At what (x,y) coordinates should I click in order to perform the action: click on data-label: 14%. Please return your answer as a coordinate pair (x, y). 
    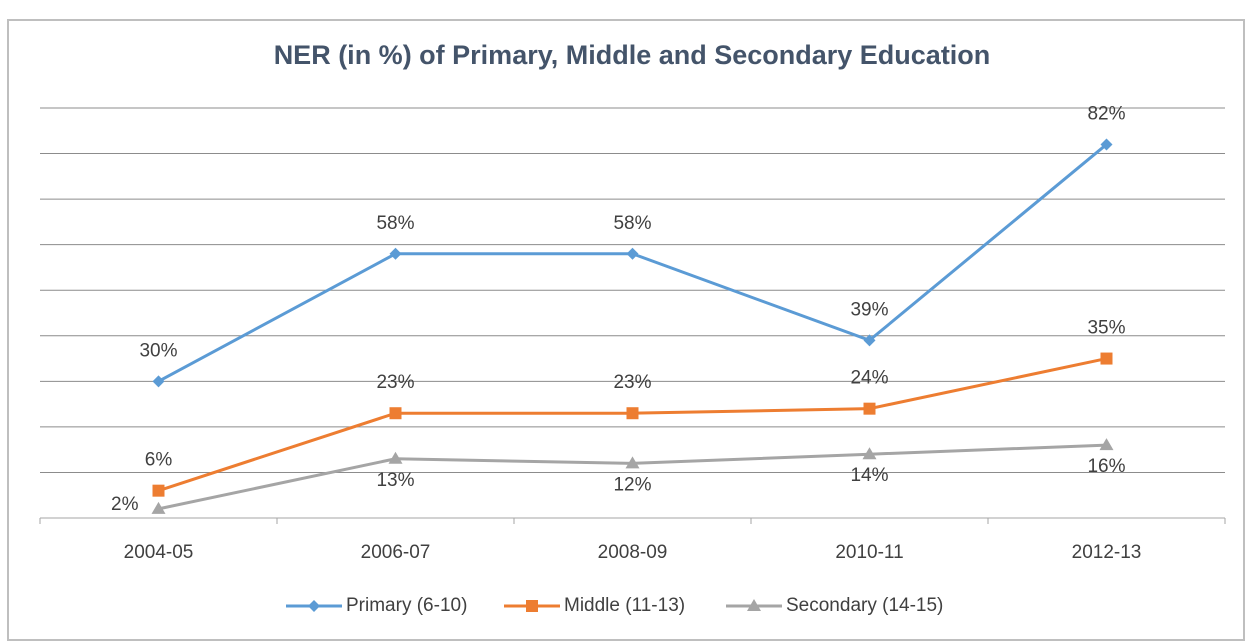
    Looking at the image, I should click on (869, 475).